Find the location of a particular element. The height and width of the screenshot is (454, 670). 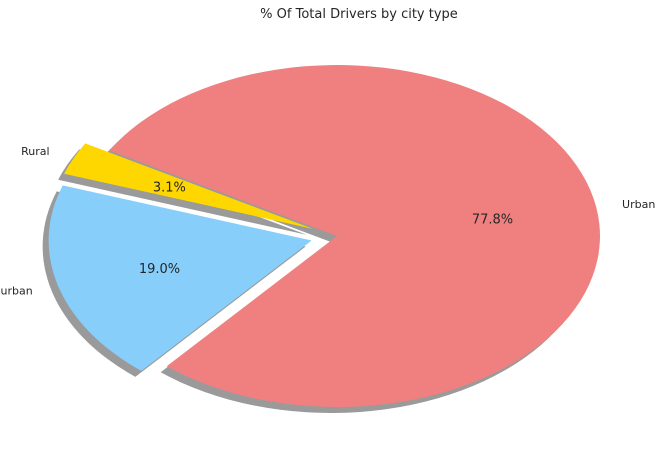

percent-label-urban: 77.8% is located at coordinates (492, 220).